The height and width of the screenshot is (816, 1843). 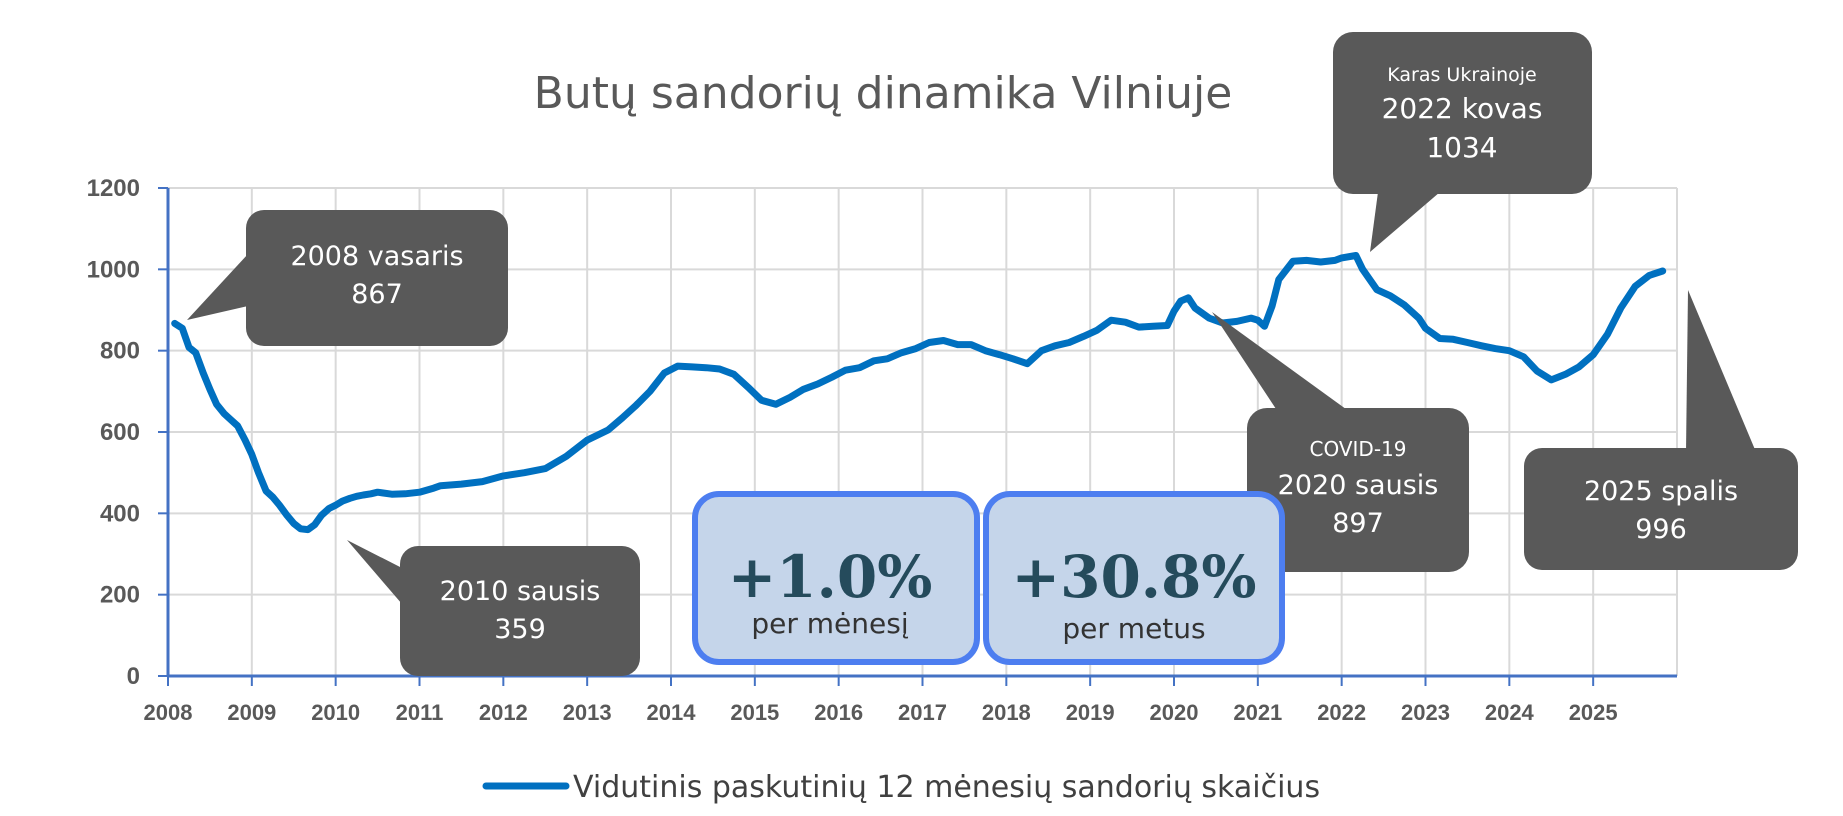 I want to click on callout-2020-jan-box, so click(x=1358, y=490).